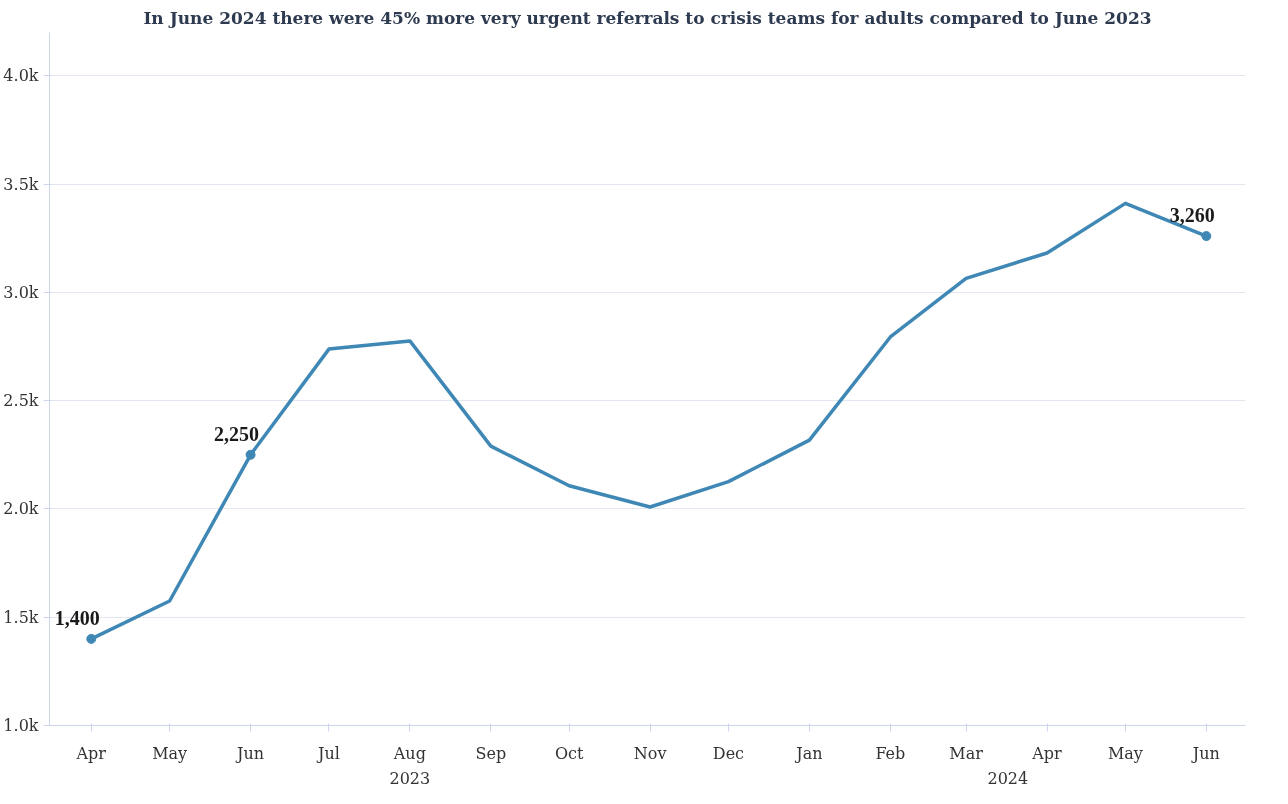 The image size is (1288, 804). What do you see at coordinates (21, 617) in the screenshot?
I see `y-tick-label: 1.5k` at bounding box center [21, 617].